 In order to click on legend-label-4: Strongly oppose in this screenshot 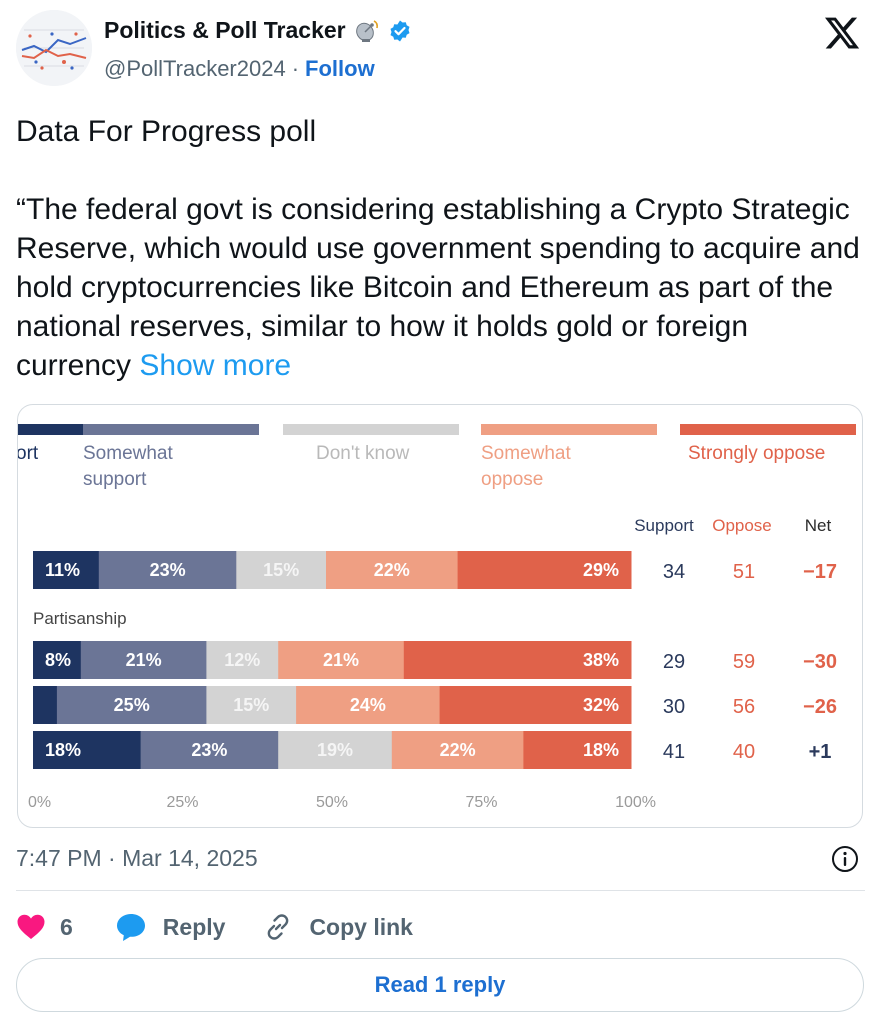, I will do `click(756, 453)`.